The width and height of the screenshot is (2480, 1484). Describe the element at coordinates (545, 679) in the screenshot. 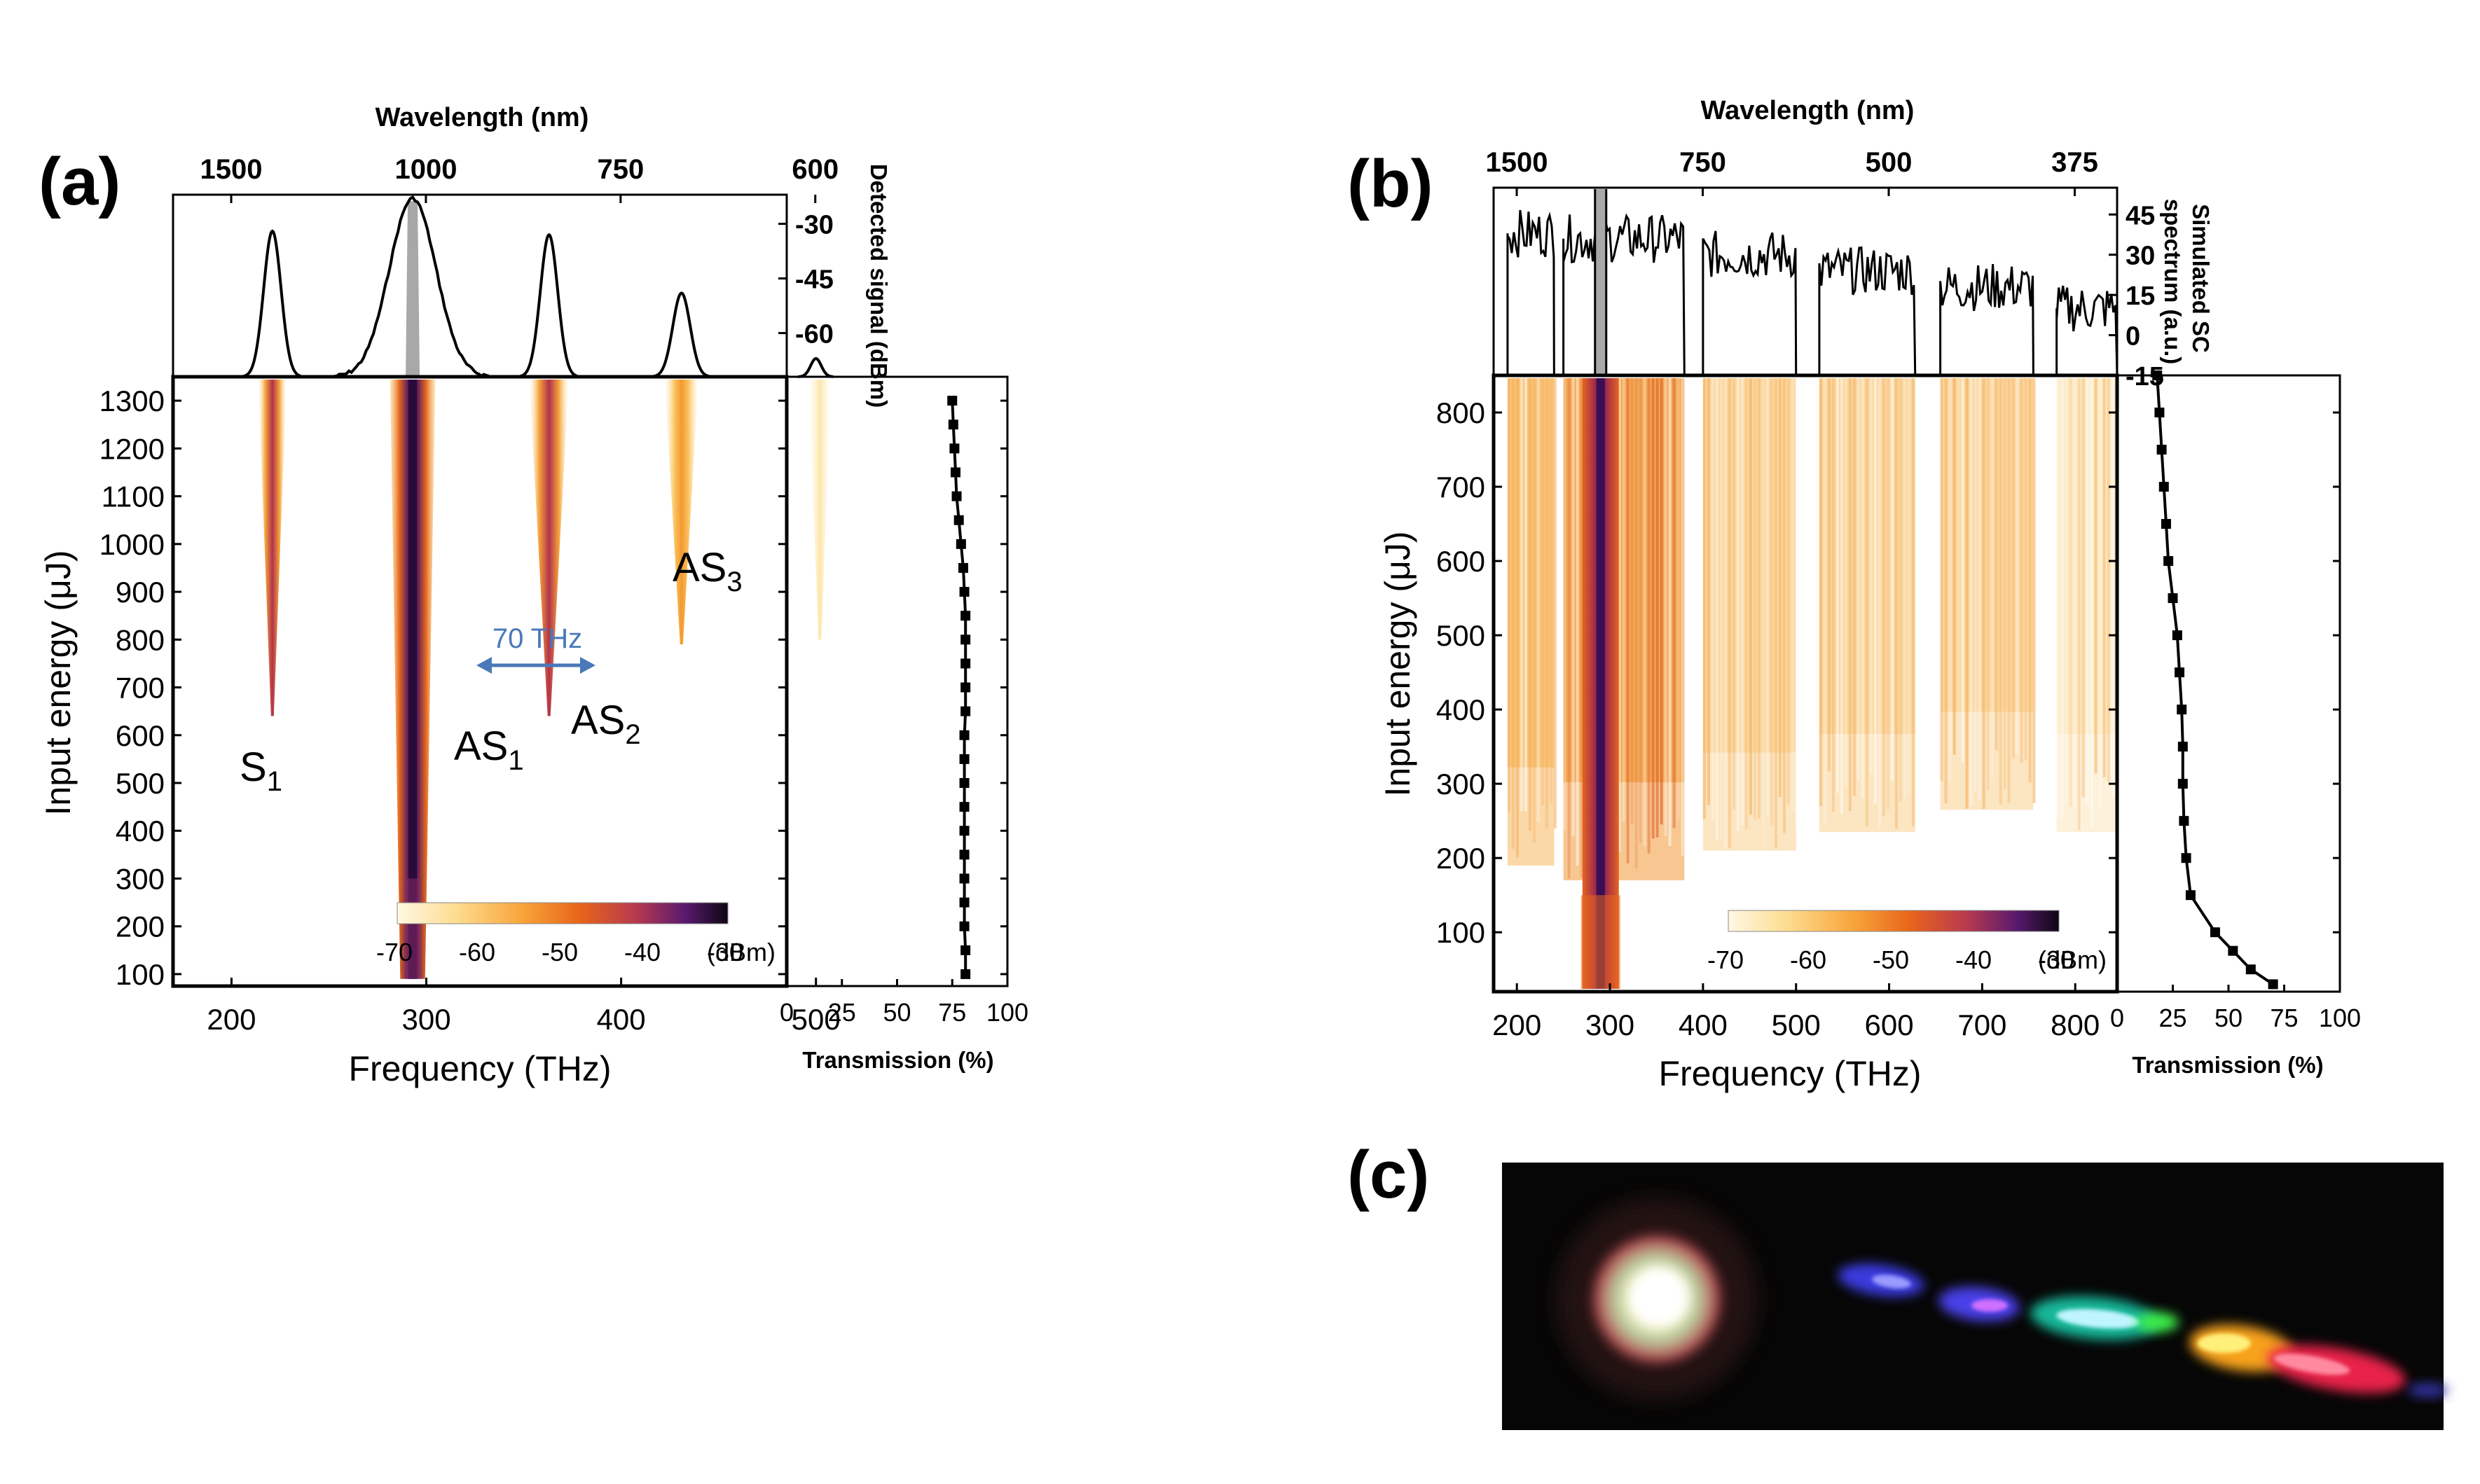

I see `panel-a-heatmap` at that location.